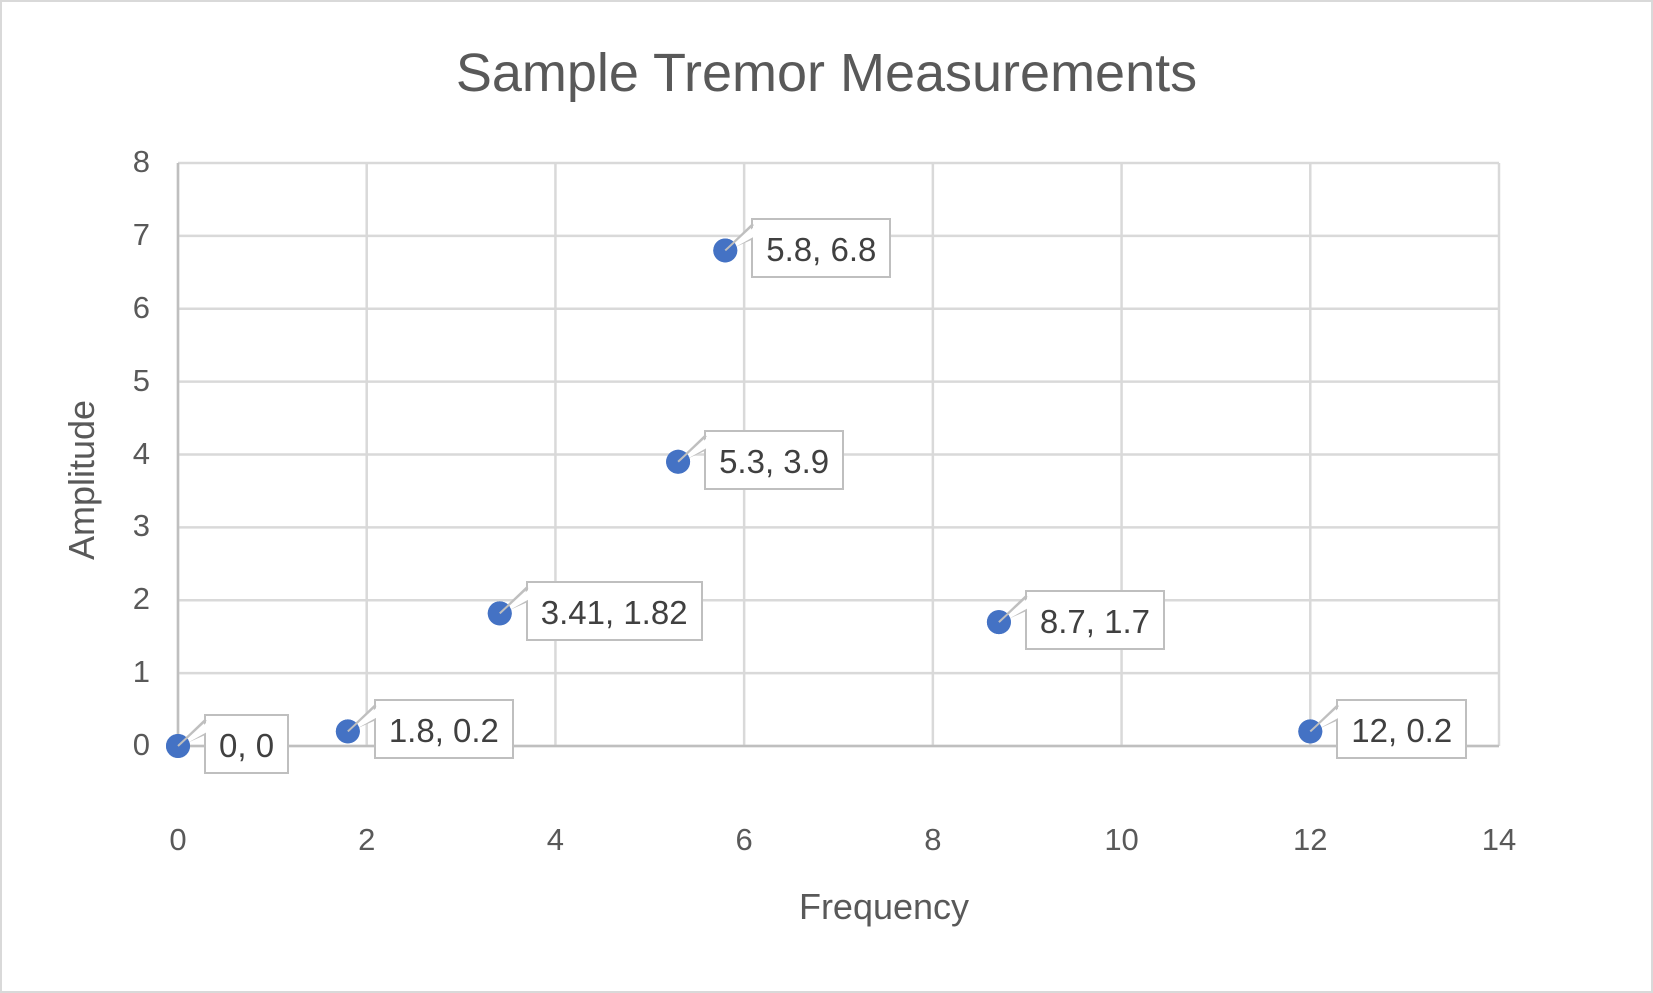  I want to click on x-tick-label: 4, so click(555, 839).